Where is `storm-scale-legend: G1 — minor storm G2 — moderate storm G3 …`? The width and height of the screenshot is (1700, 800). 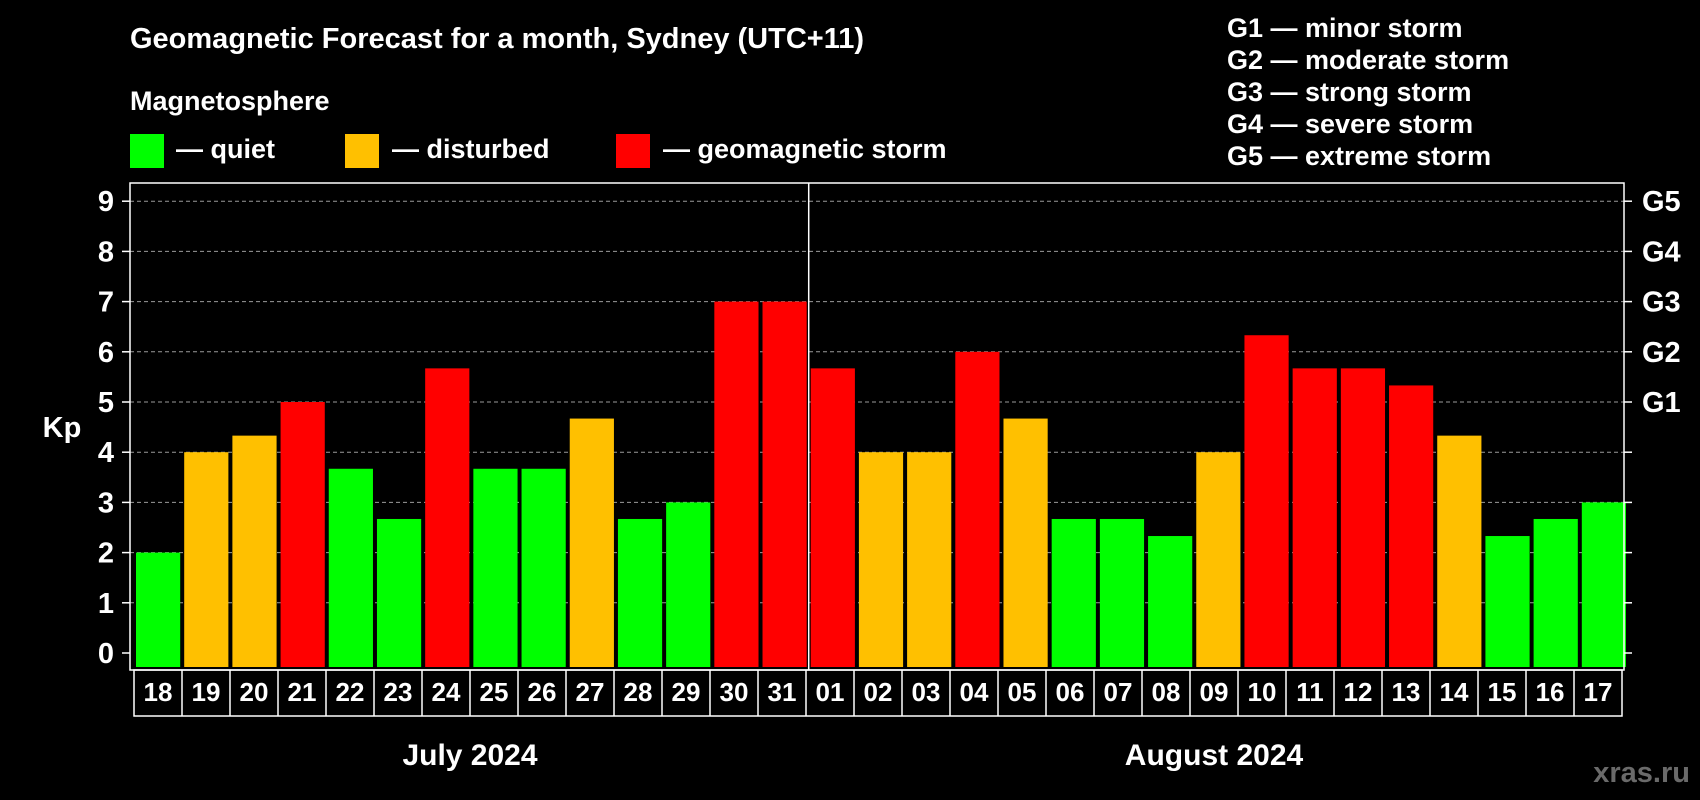
storm-scale-legend: G1 — minor storm G2 — moderate storm G3 … is located at coordinates (1368, 92).